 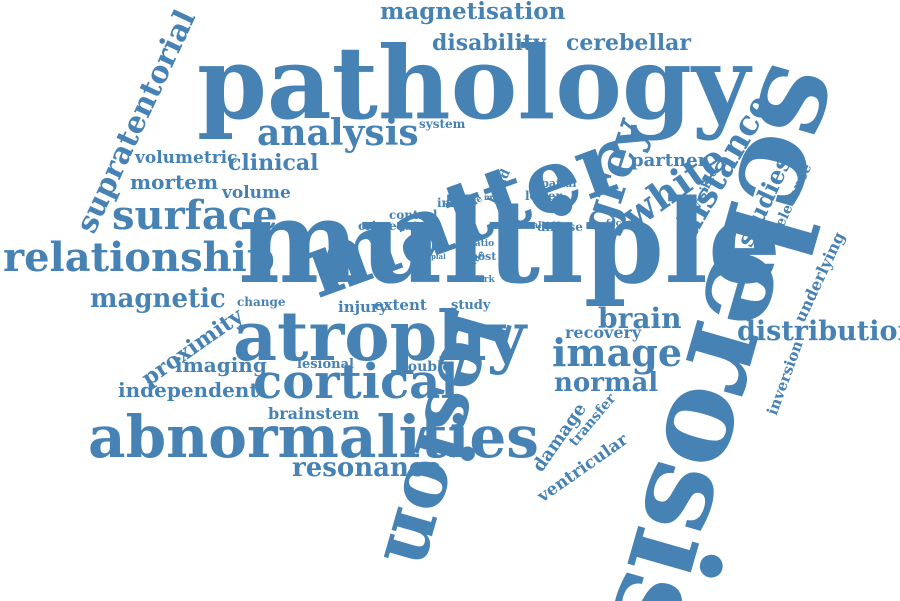 What do you see at coordinates (400, 305) in the screenshot?
I see `word-extent: extent` at bounding box center [400, 305].